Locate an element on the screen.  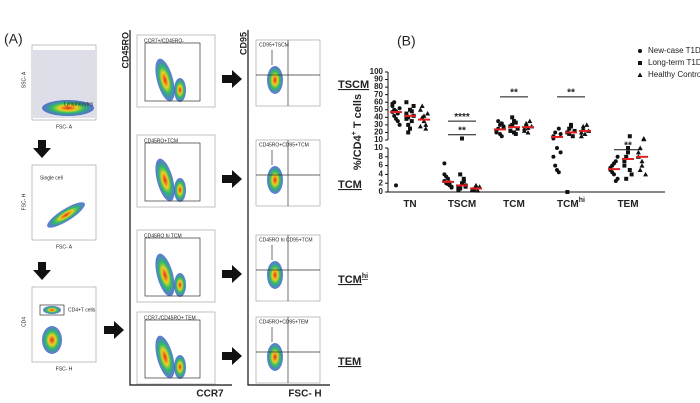
y-tick-label: 70 is located at coordinates (378, 94).